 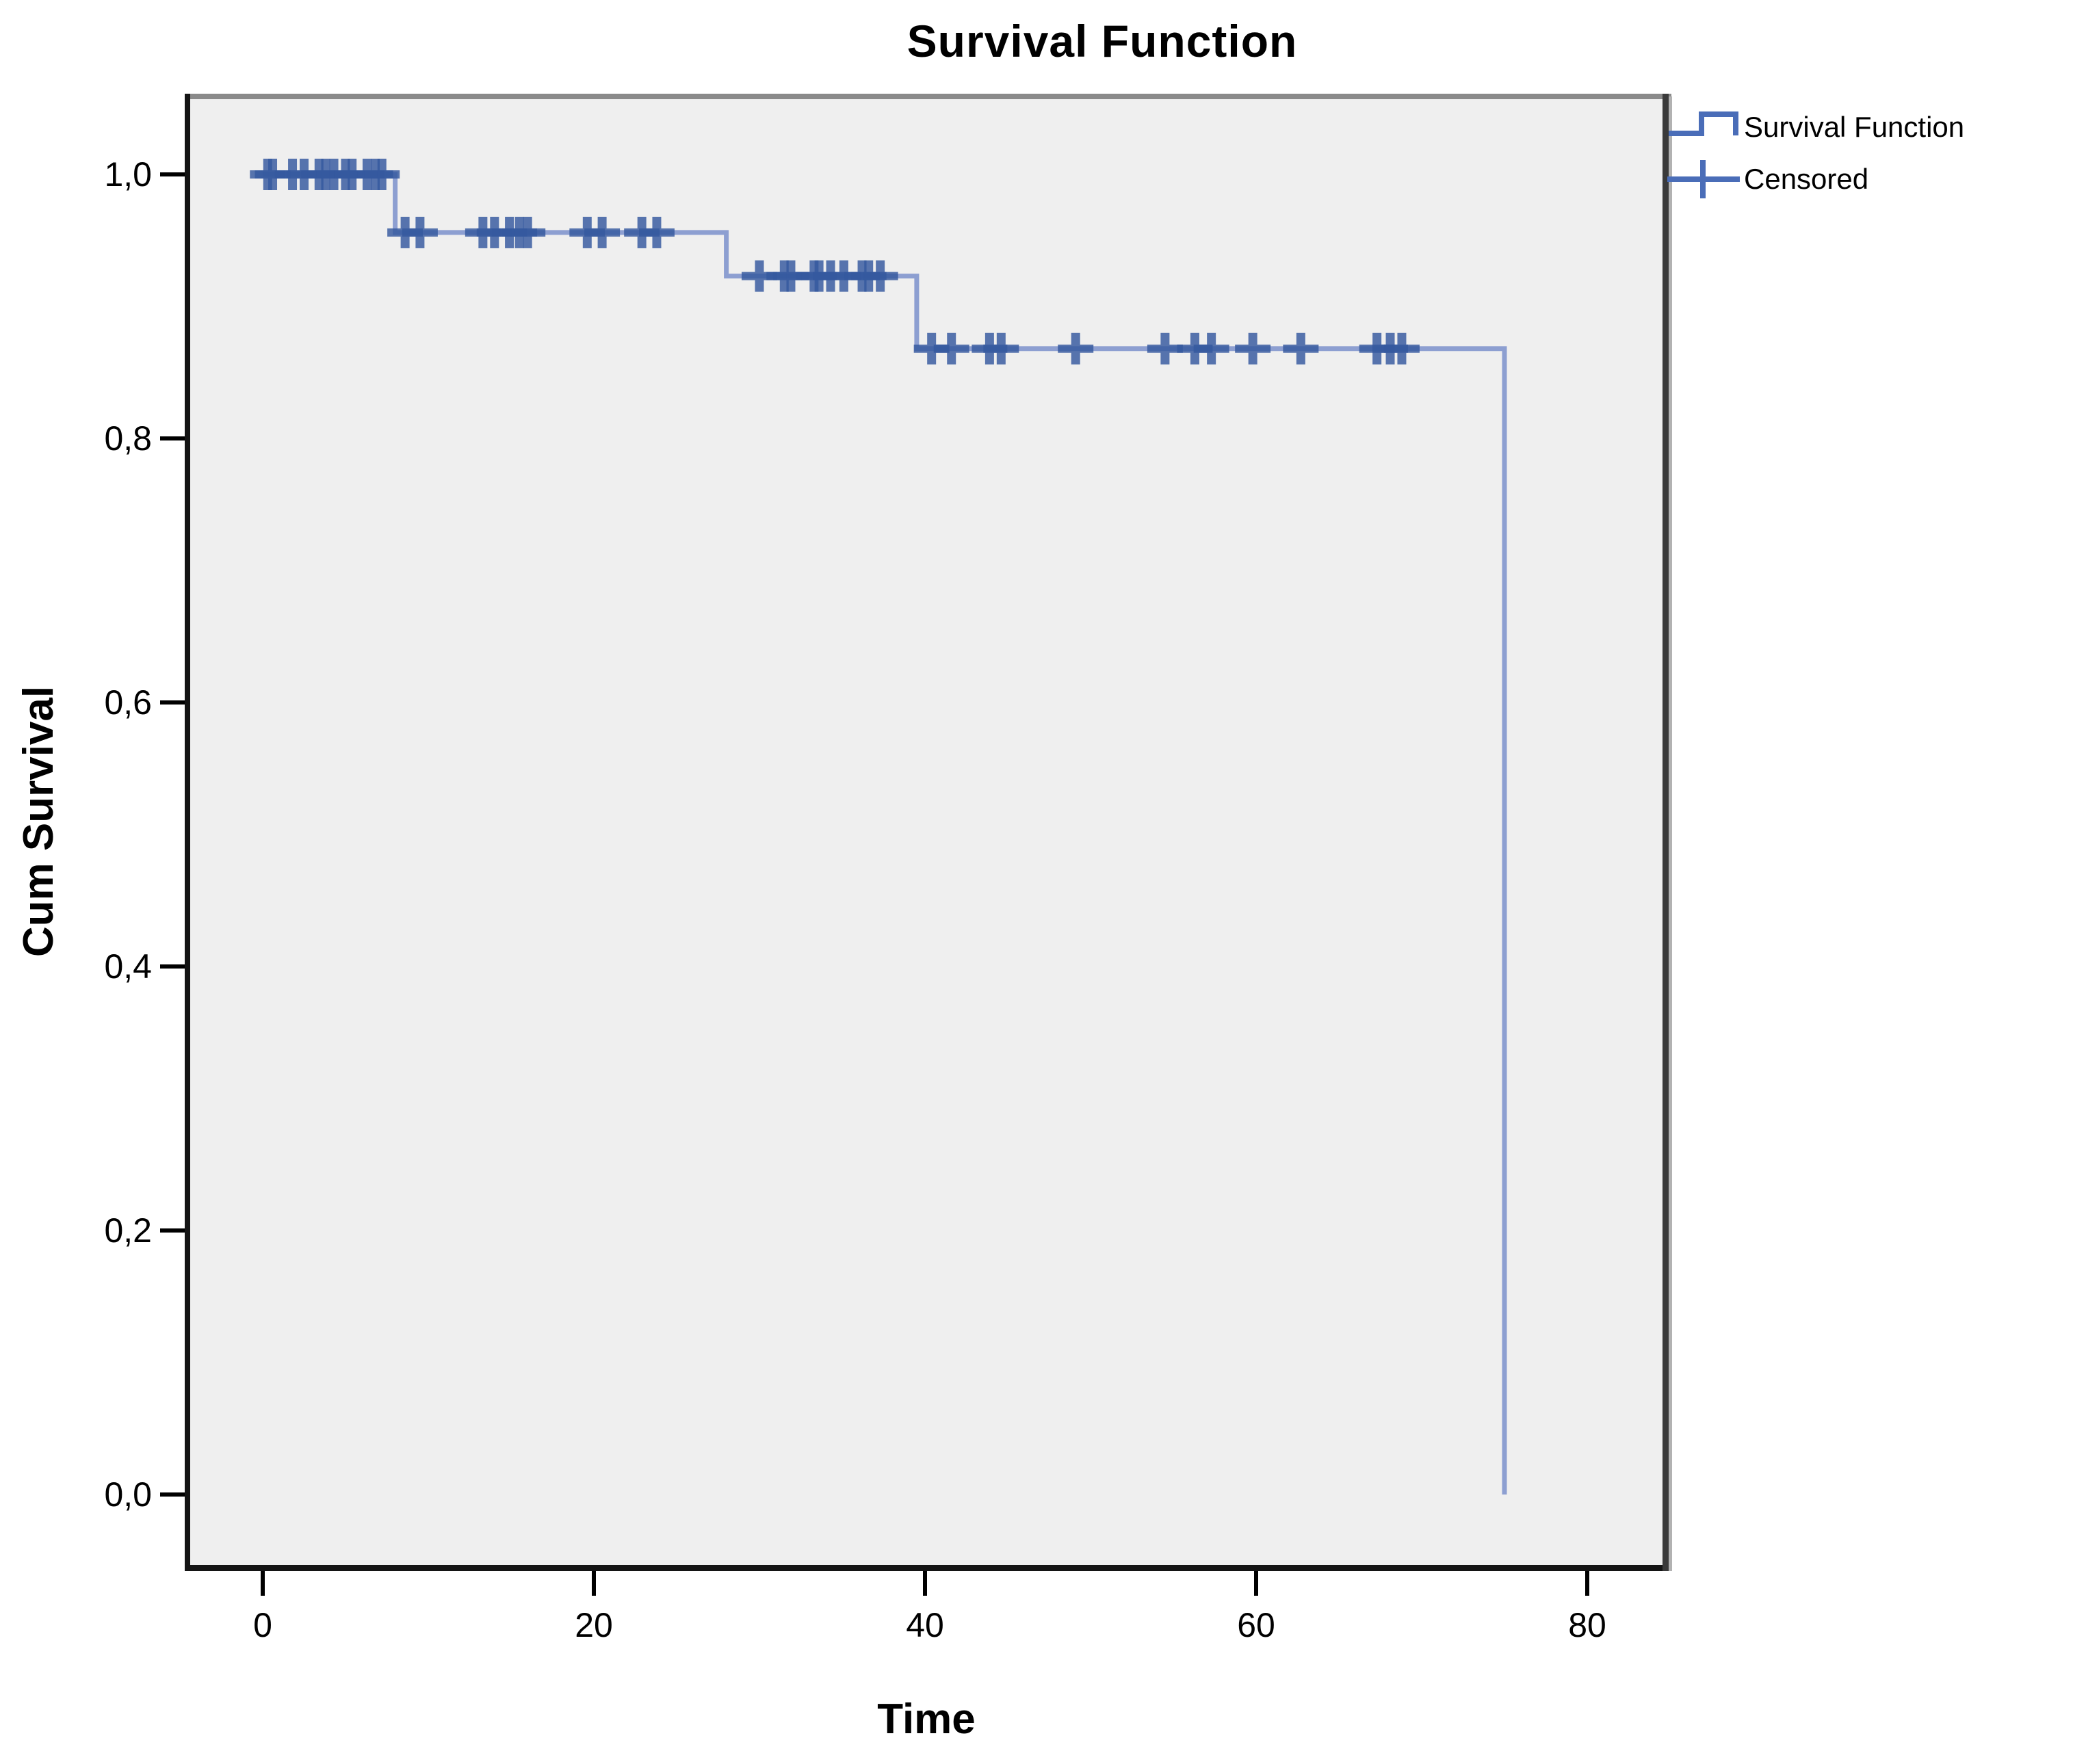 What do you see at coordinates (594, 1625) in the screenshot?
I see `x-tick-label: 20` at bounding box center [594, 1625].